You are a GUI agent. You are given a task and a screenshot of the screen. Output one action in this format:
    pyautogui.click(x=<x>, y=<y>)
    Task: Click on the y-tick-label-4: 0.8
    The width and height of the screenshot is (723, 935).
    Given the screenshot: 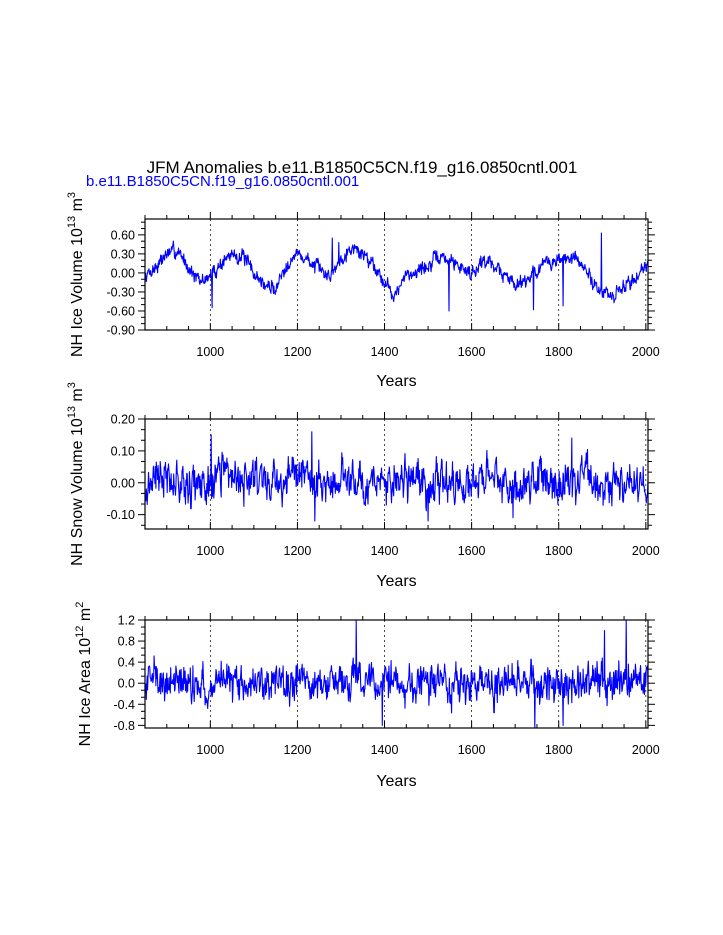 What is the action you would take?
    pyautogui.click(x=126, y=642)
    